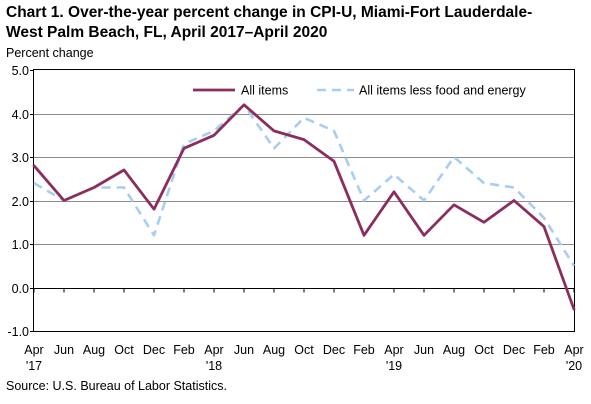  What do you see at coordinates (20, 289) in the screenshot?
I see `y-tick-label: 0.0` at bounding box center [20, 289].